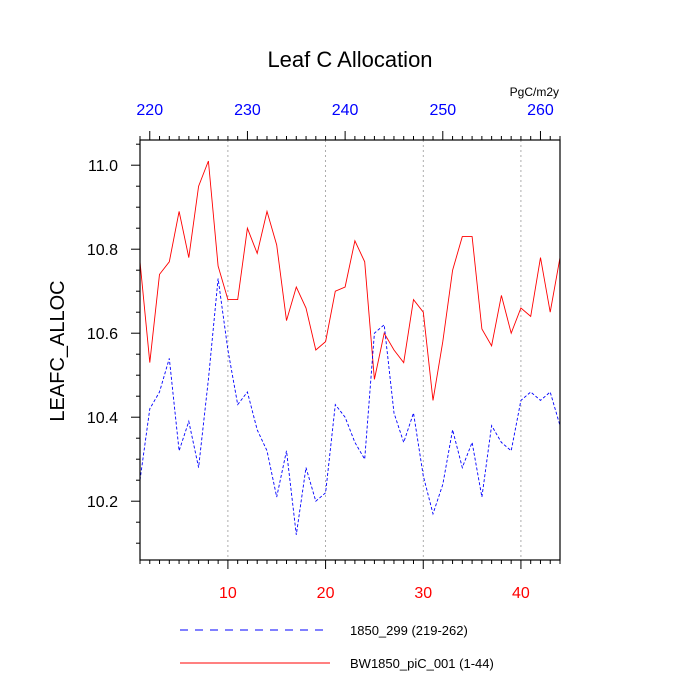  Describe the element at coordinates (409, 630) in the screenshot. I see `legend-label: 1850_299 (219-262)` at that location.